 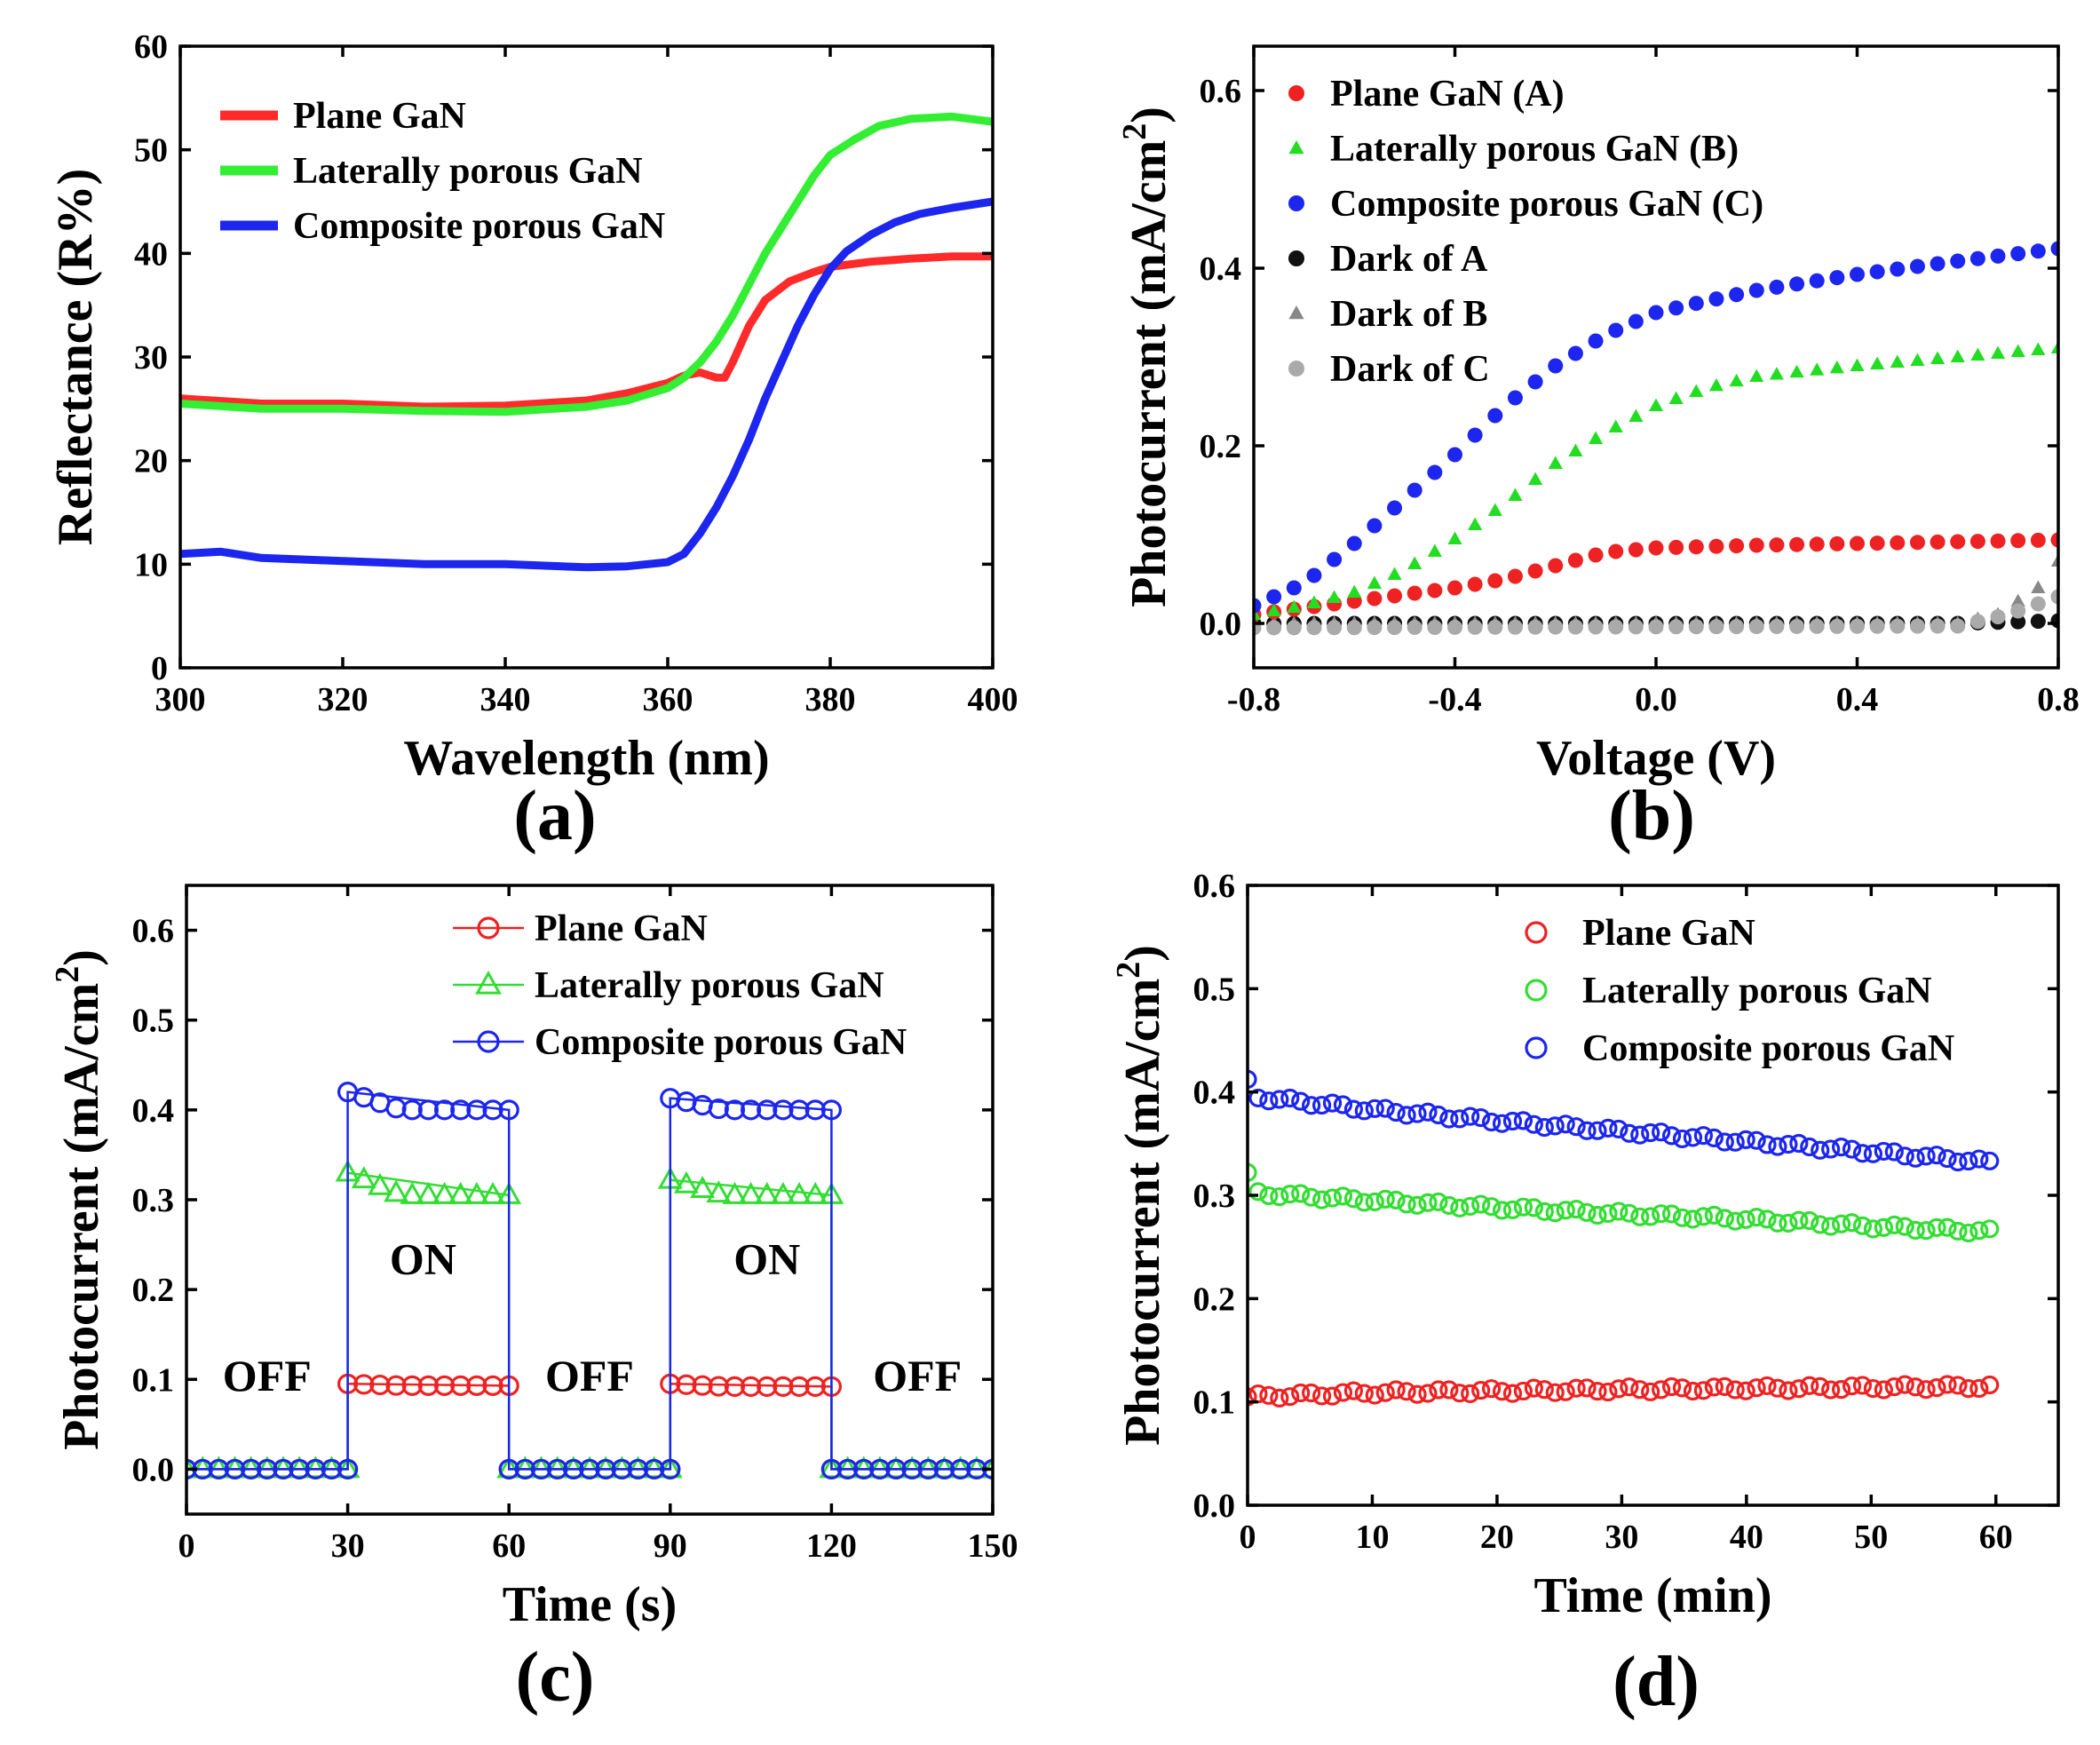 I want to click on plot-area, so click(x=589, y=1281).